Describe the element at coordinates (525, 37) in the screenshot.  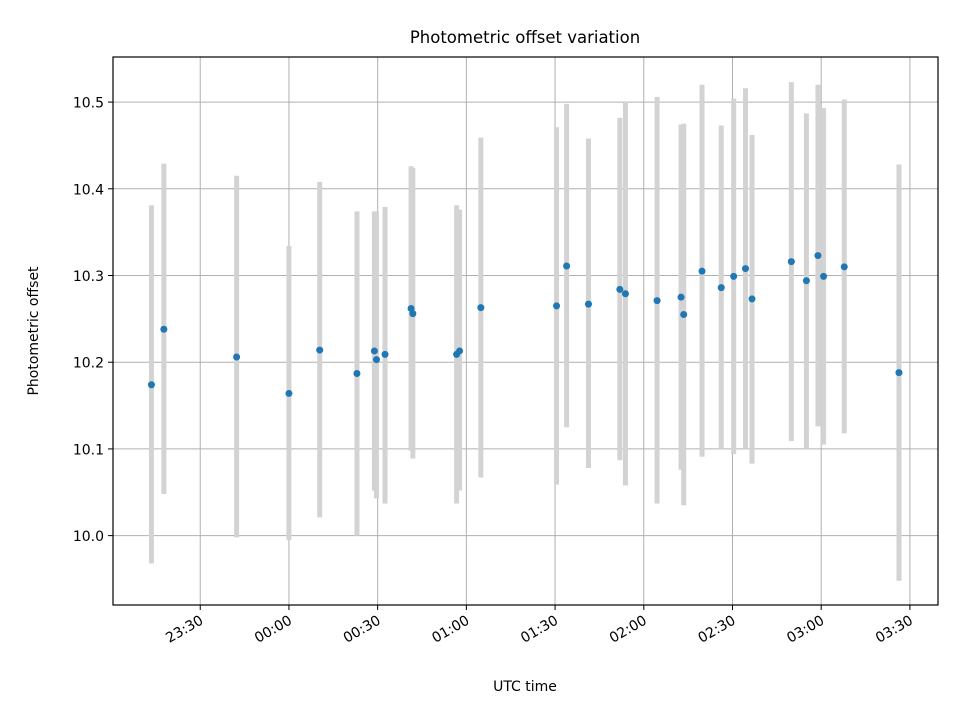
I see `chart-title: Photometric offset variation` at that location.